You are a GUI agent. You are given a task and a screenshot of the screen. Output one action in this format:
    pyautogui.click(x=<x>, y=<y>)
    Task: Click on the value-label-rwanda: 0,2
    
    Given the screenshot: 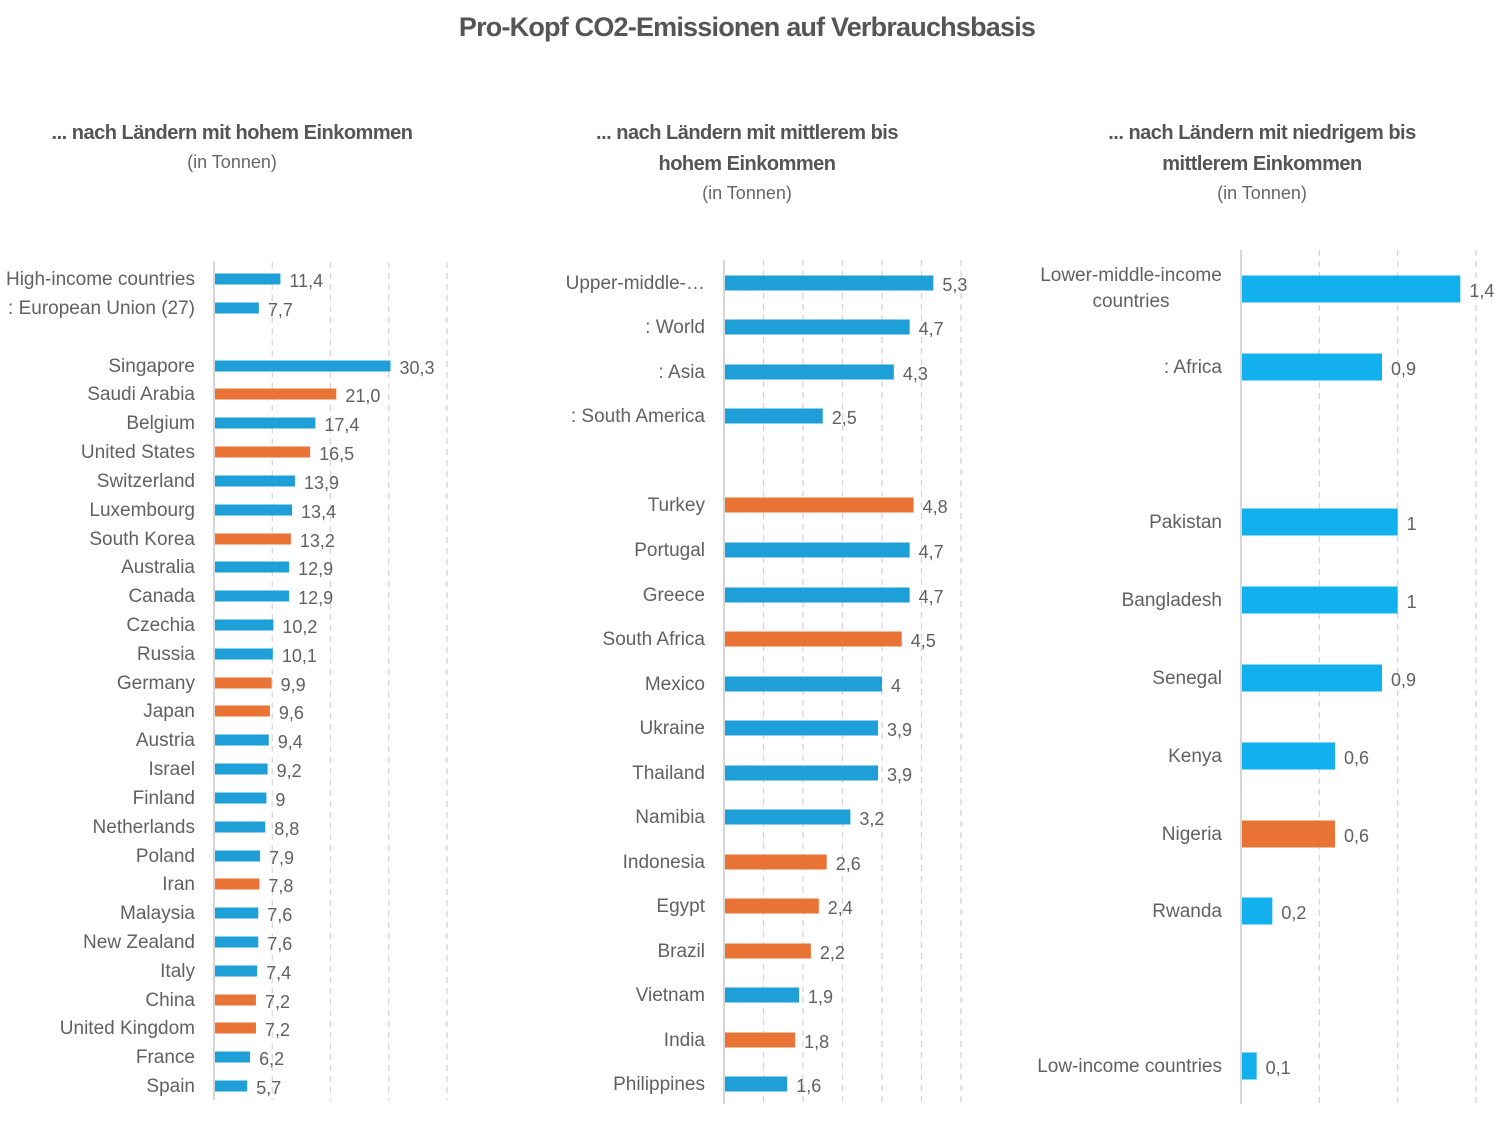 What is the action you would take?
    pyautogui.click(x=1293, y=913)
    